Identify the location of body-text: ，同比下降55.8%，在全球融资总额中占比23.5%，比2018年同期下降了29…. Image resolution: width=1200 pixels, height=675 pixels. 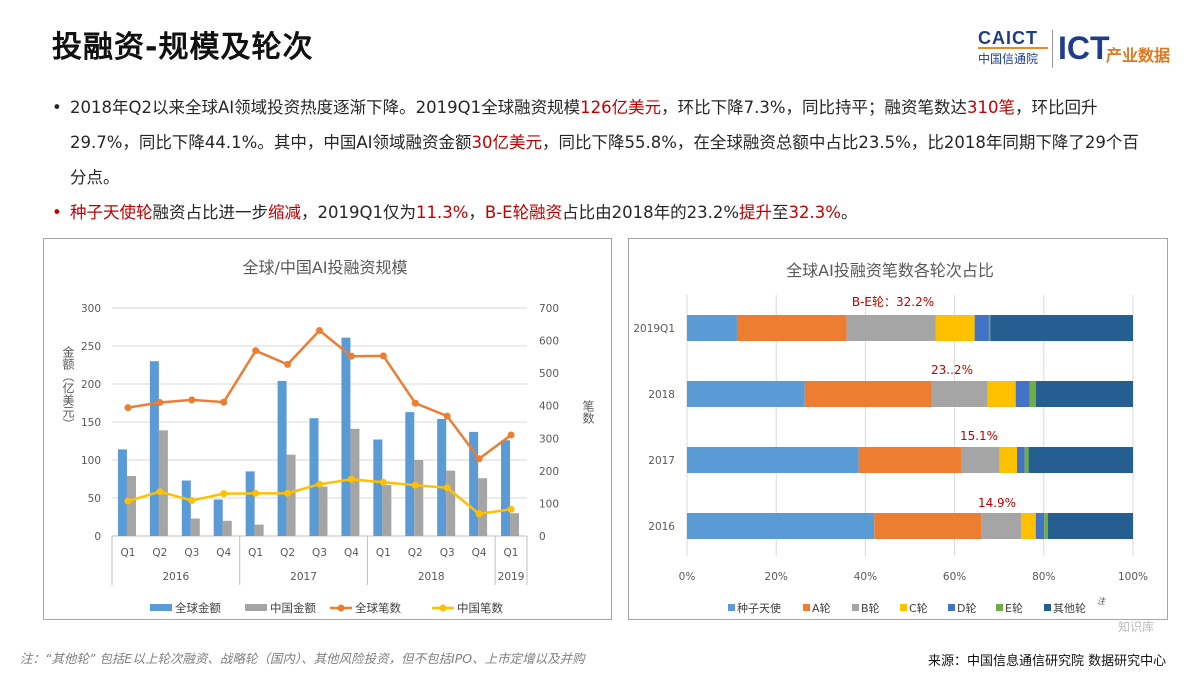
(604, 160).